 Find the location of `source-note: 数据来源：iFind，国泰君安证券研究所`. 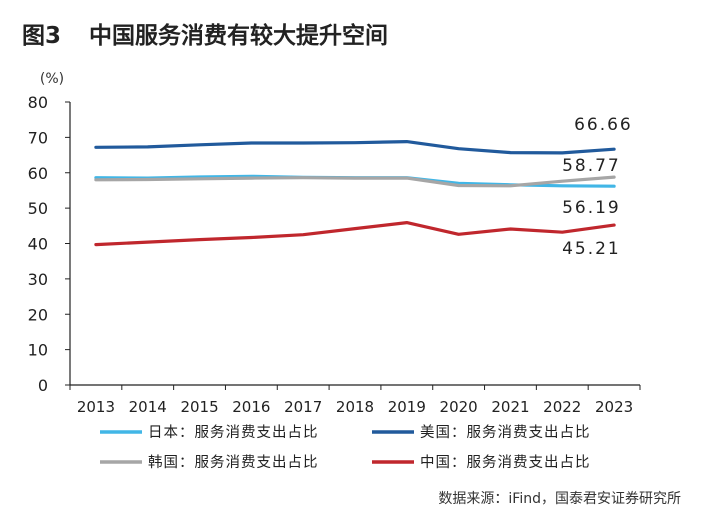

source-note: 数据来源：iFind，国泰君安证券研究所 is located at coordinates (559, 499).